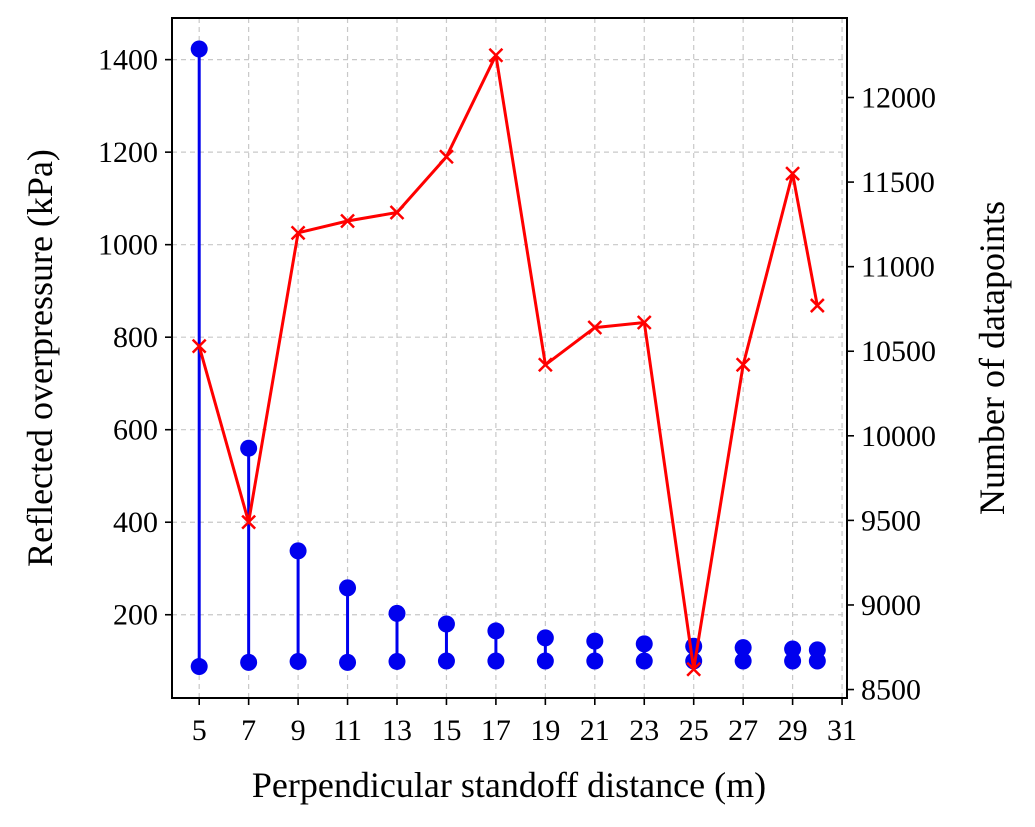 This screenshot has height=827, width=1035. What do you see at coordinates (446, 730) in the screenshot?
I see `x-tick-label: 15` at bounding box center [446, 730].